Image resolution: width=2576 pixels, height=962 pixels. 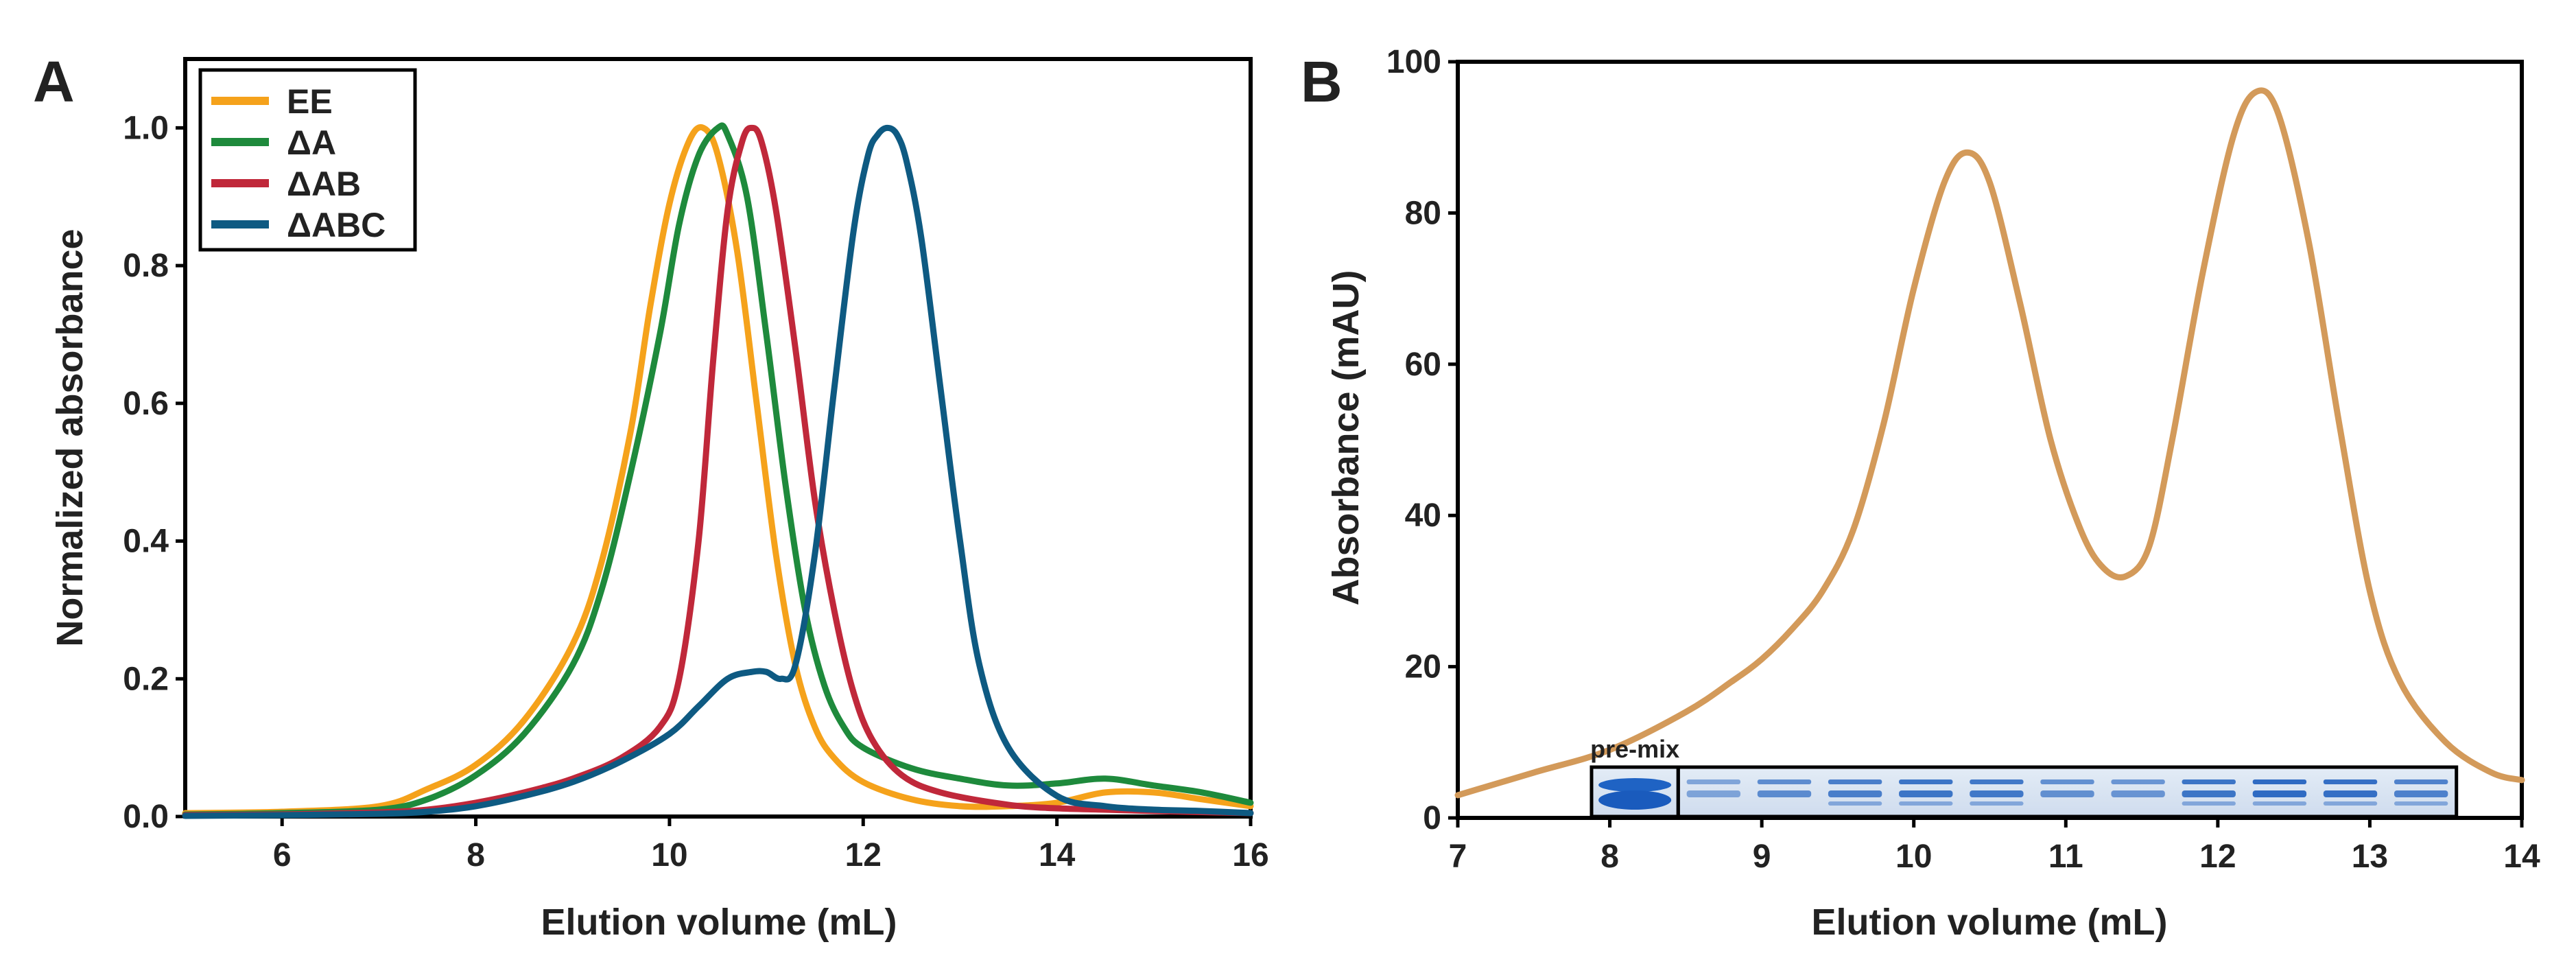 I want to click on gel-inset: pre-mix, so click(x=2024, y=777).